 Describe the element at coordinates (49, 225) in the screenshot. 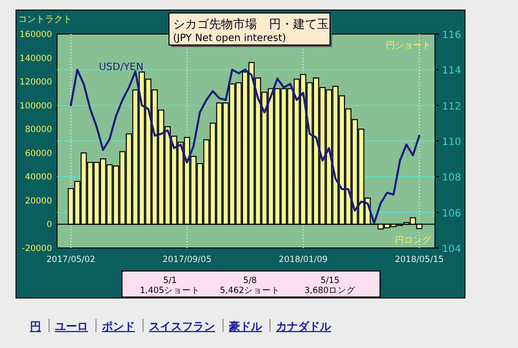

I see `y-tick-label: 0` at that location.